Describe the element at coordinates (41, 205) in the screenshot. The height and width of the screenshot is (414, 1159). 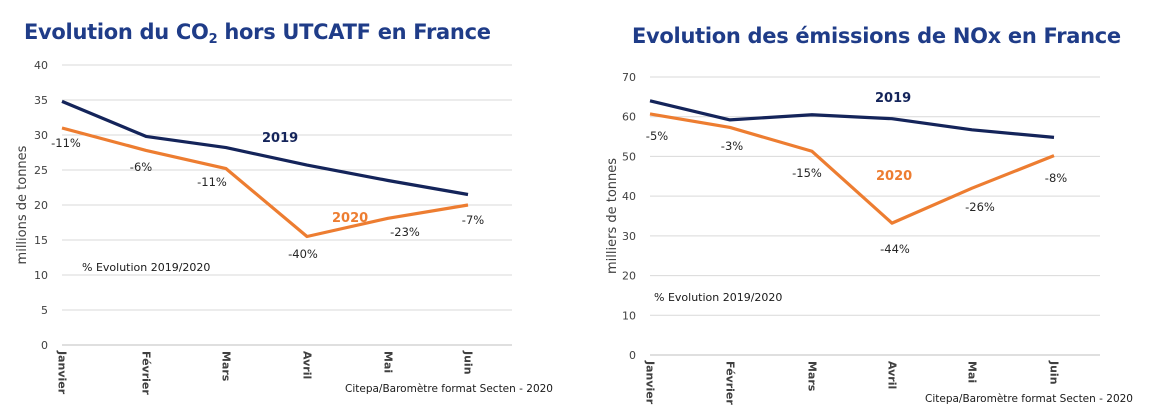
I see `co2-y-tick-label: 20` at that location.